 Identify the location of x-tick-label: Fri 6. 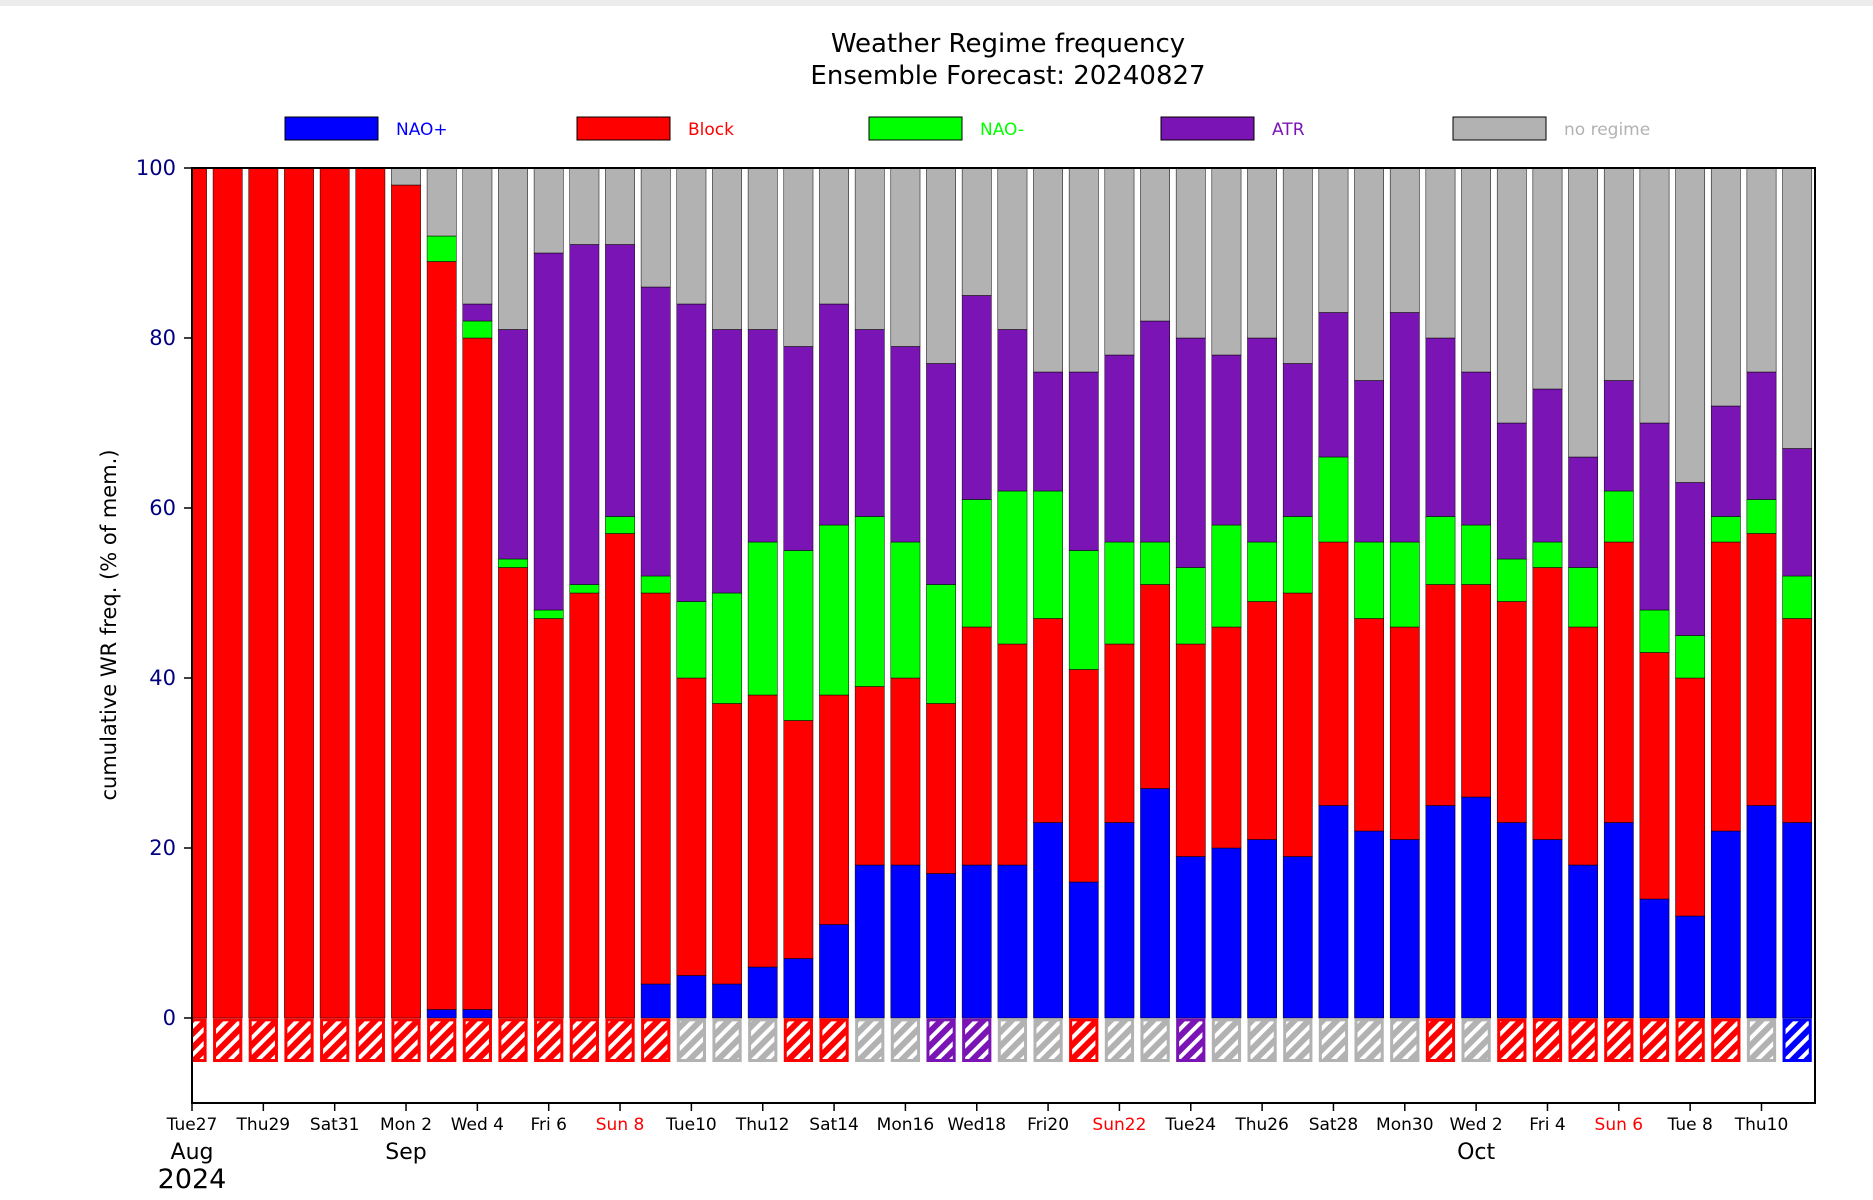
(548, 1125).